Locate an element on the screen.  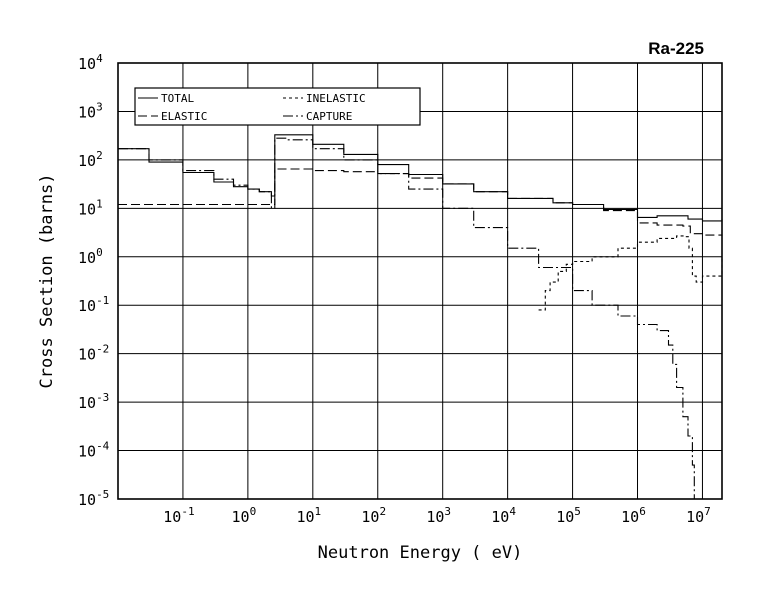
y-tick-label: 10² is located at coordinates (90, 159).